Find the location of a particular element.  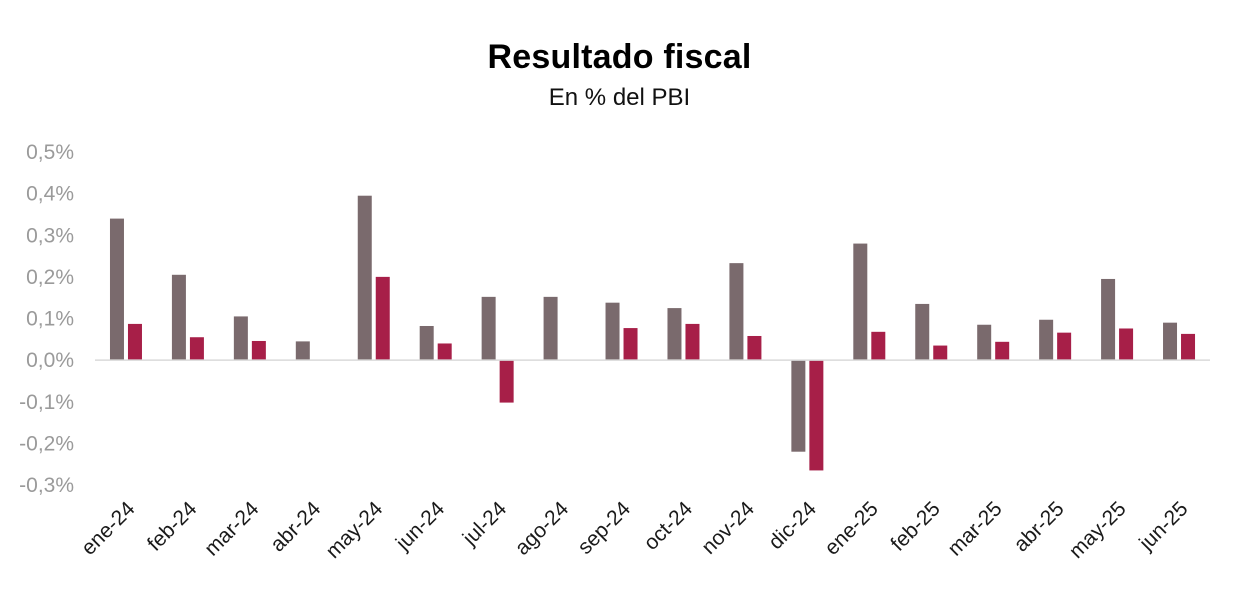

y-tick-label: 0,4% is located at coordinates (50, 194).